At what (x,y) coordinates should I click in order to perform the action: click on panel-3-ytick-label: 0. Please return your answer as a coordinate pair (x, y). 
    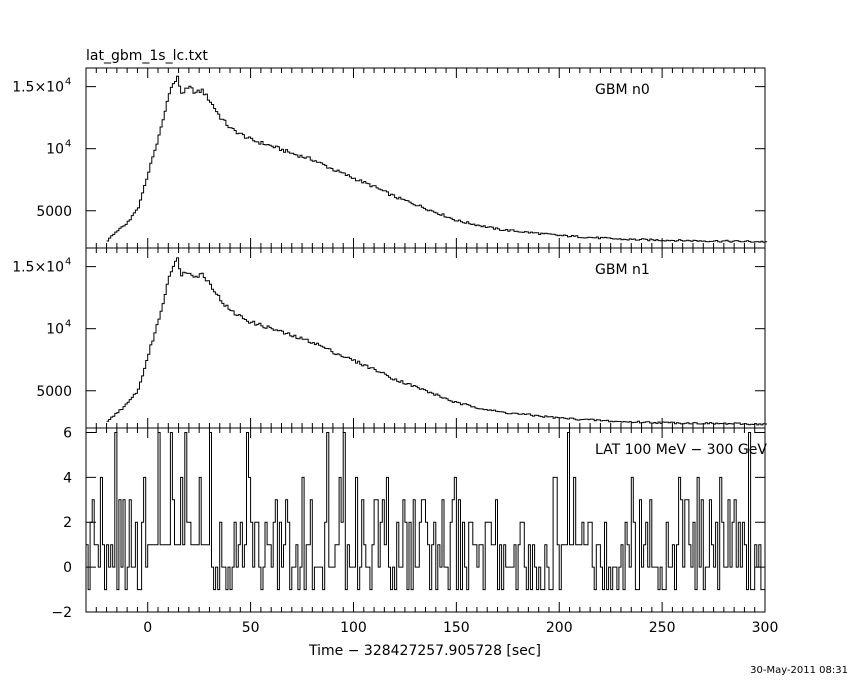
    Looking at the image, I should click on (67, 568).